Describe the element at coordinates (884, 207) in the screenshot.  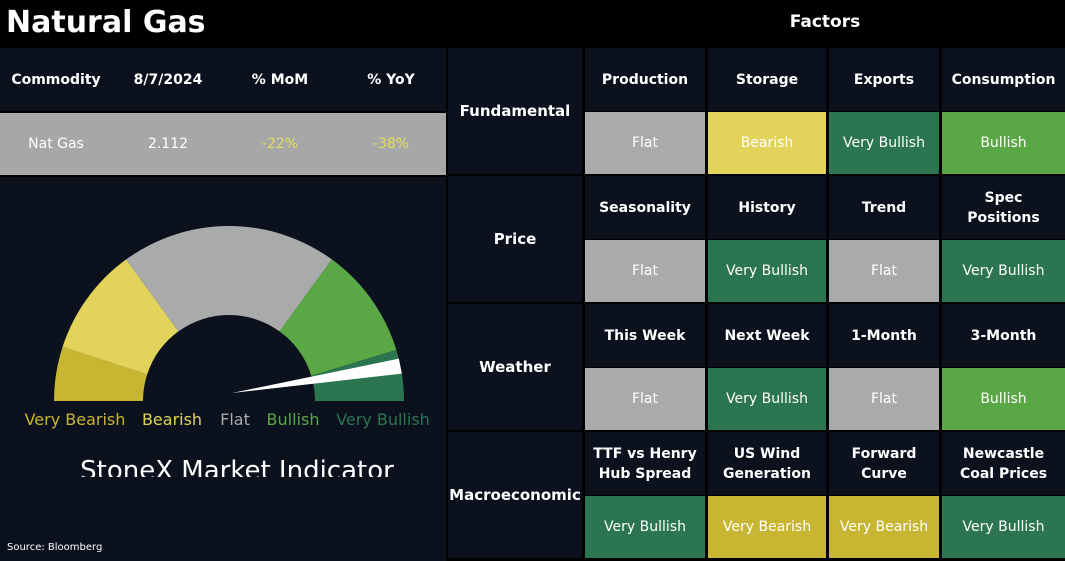
I see `factor-name: Trend` at that location.